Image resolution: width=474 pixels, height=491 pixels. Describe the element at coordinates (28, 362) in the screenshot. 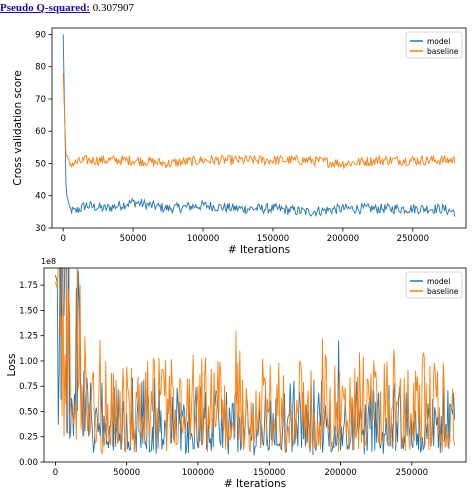

I see `y-tick-label: 1.00` at that location.